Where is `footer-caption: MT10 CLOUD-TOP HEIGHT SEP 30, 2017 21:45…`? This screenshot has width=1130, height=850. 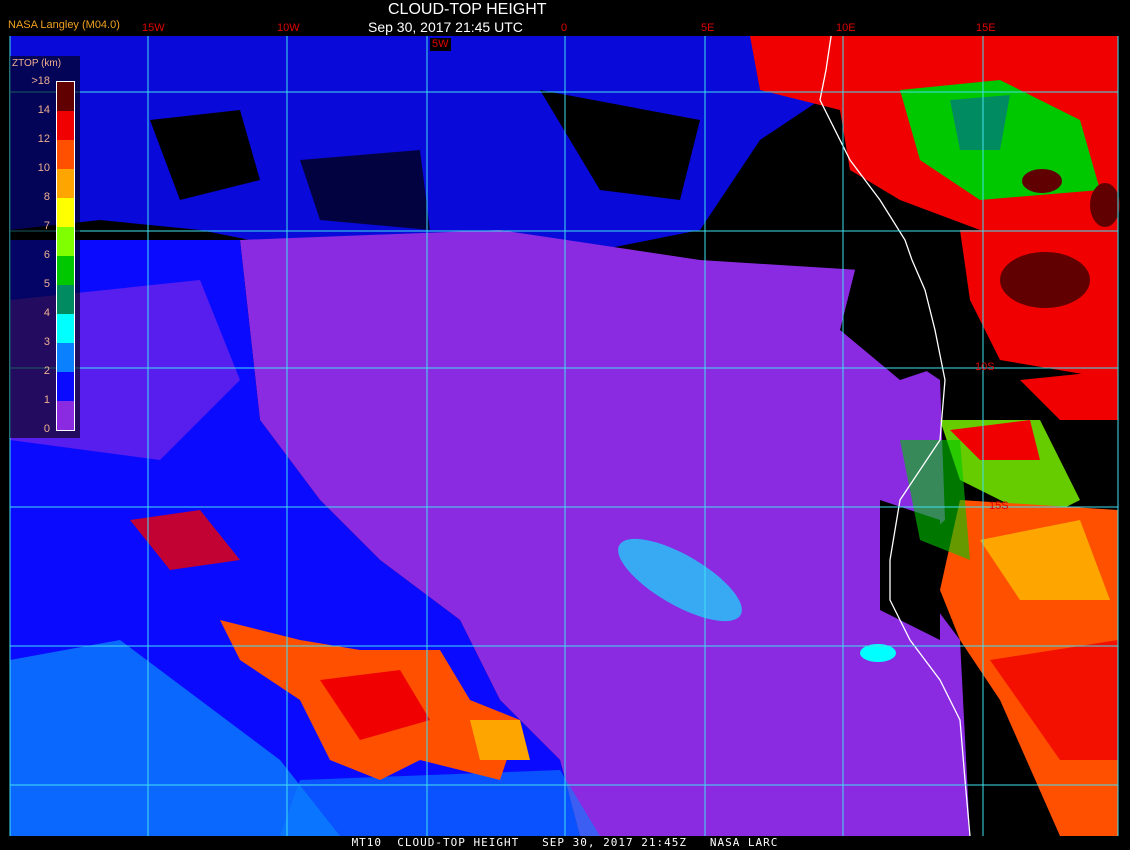
footer-caption: MT10 CLOUD-TOP HEIGHT SEP 30, 2017 21:45… is located at coordinates (565, 842).